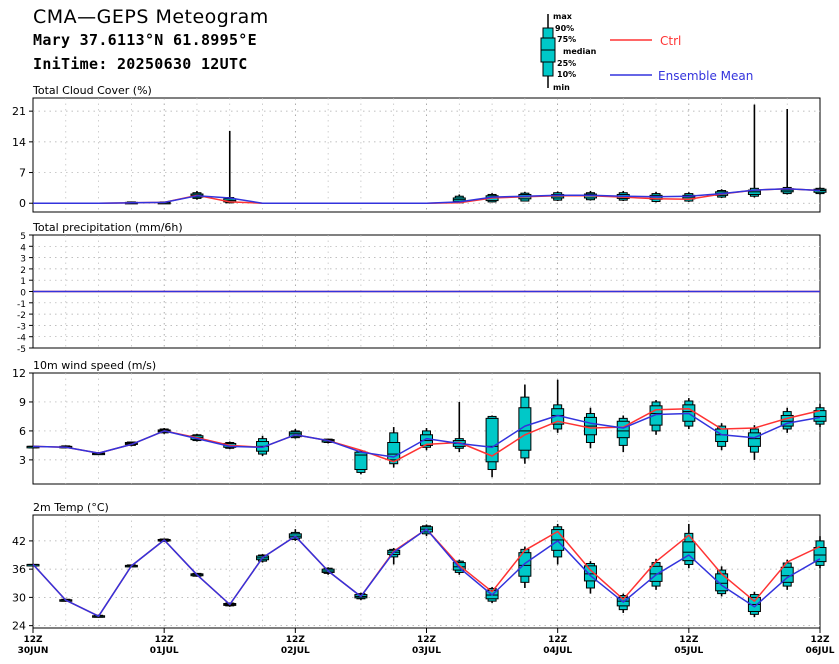  Describe the element at coordinates (705, 76) in the screenshot. I see `mean-legend-label: Ensemble Mean` at that location.